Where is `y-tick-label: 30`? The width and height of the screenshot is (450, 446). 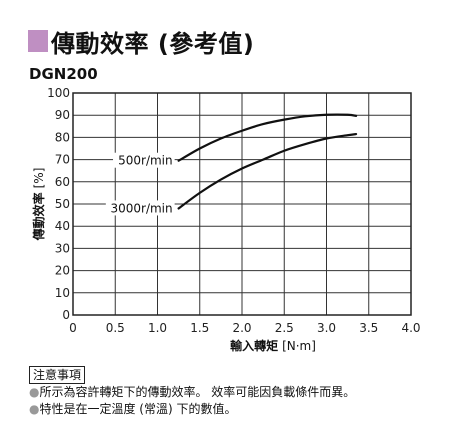
y-tick-label: 30 is located at coordinates (62, 248).